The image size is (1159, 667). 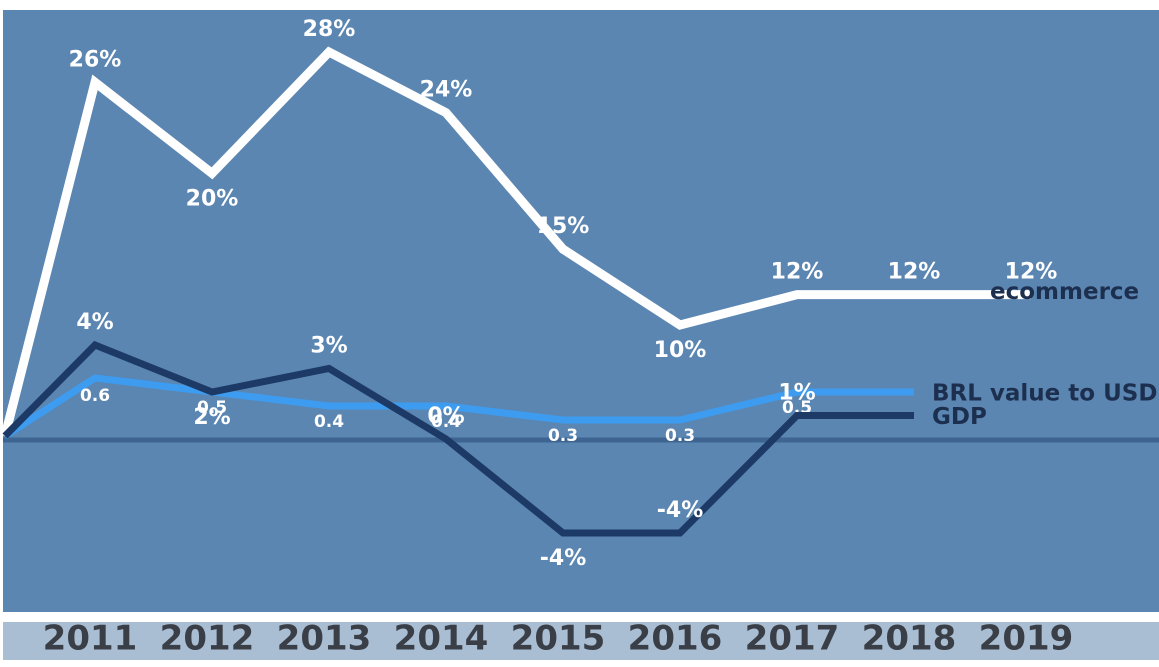 What do you see at coordinates (675, 639) in the screenshot?
I see `x-tick-label: 2016` at bounding box center [675, 639].